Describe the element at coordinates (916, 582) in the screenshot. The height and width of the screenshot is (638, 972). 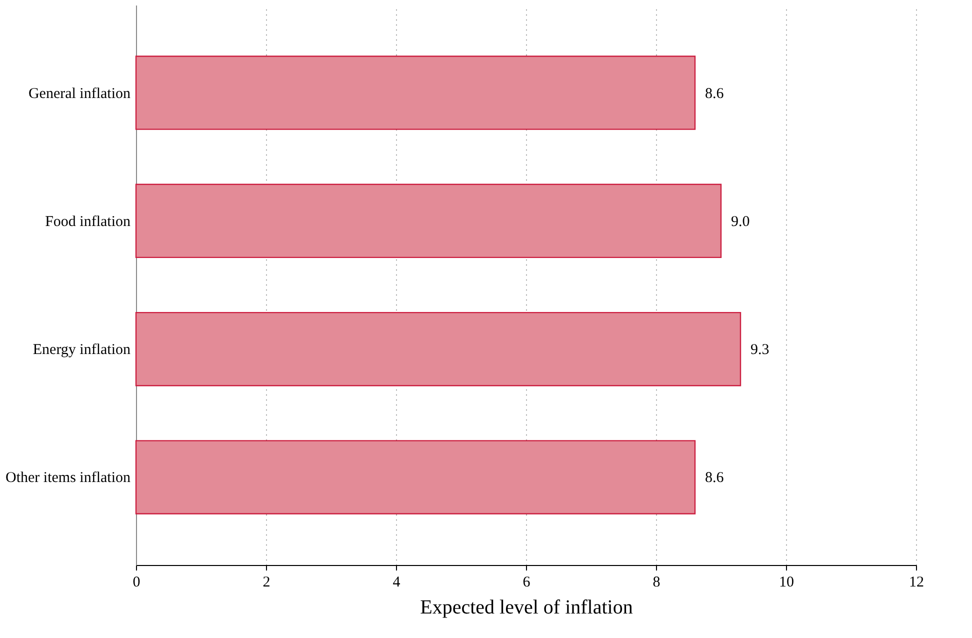
I see `x-tick-label: 12` at that location.